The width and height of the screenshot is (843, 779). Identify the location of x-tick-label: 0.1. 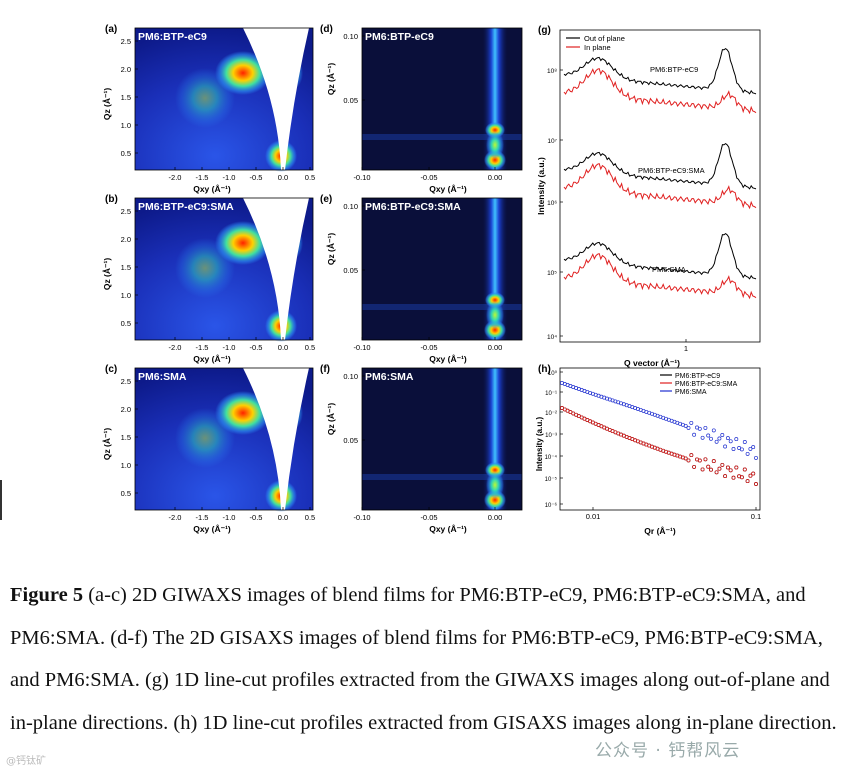
(756, 516).